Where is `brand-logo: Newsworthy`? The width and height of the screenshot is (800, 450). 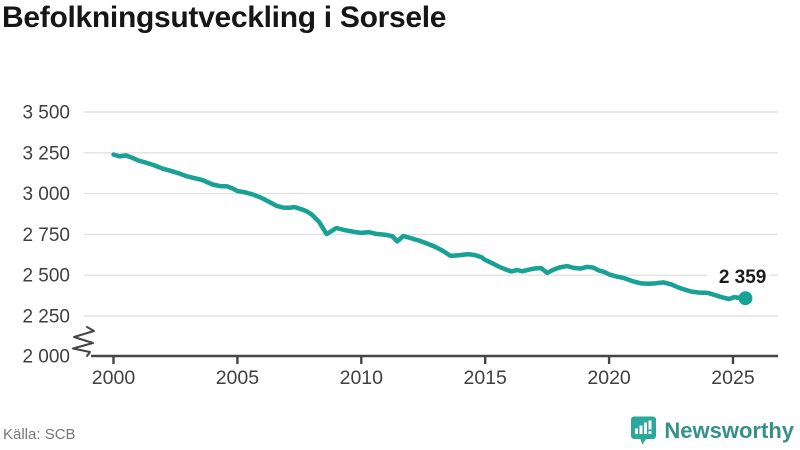 brand-logo: Newsworthy is located at coordinates (712, 430).